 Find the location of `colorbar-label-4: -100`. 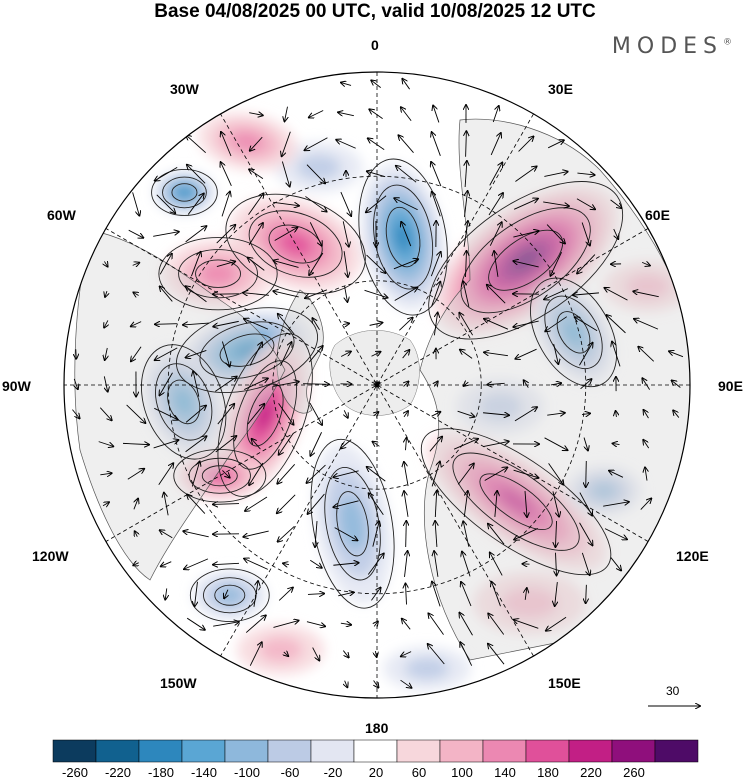

colorbar-label-4: -100 is located at coordinates (247, 772).